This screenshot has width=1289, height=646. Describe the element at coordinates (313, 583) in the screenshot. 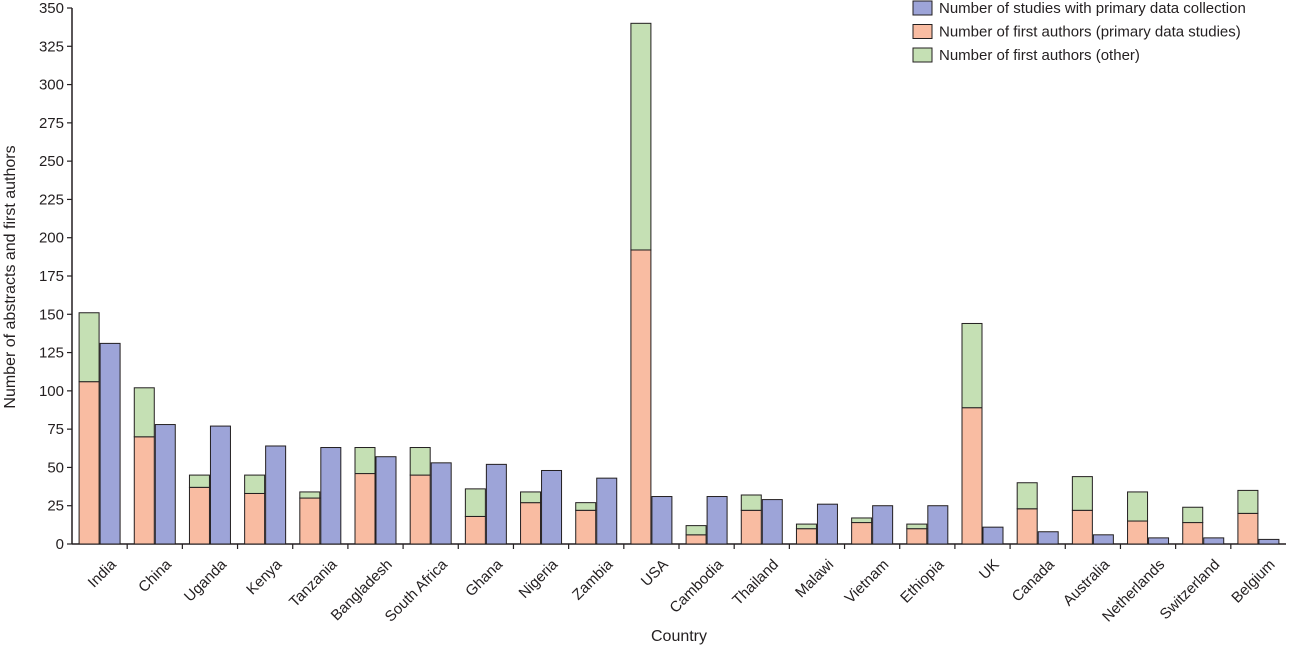

I see `x-tick-label: Tanzania` at that location.